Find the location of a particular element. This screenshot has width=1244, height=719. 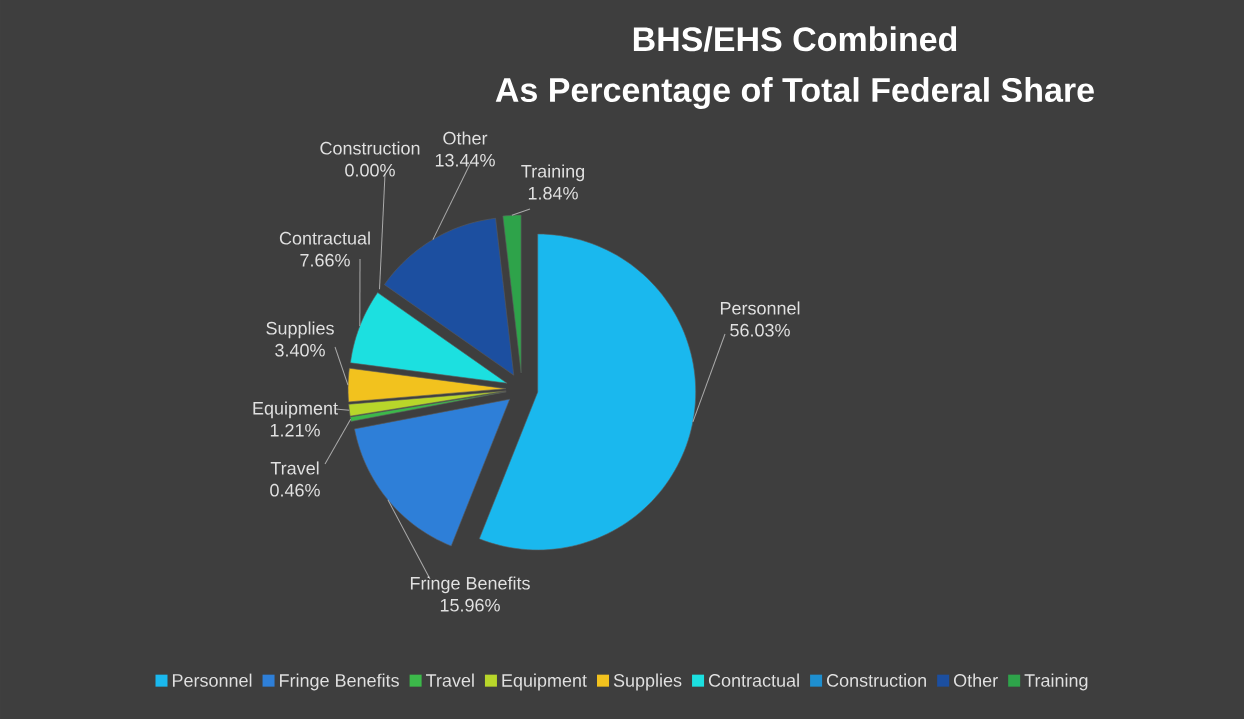

slice-label: Supplies is located at coordinates (300, 330).